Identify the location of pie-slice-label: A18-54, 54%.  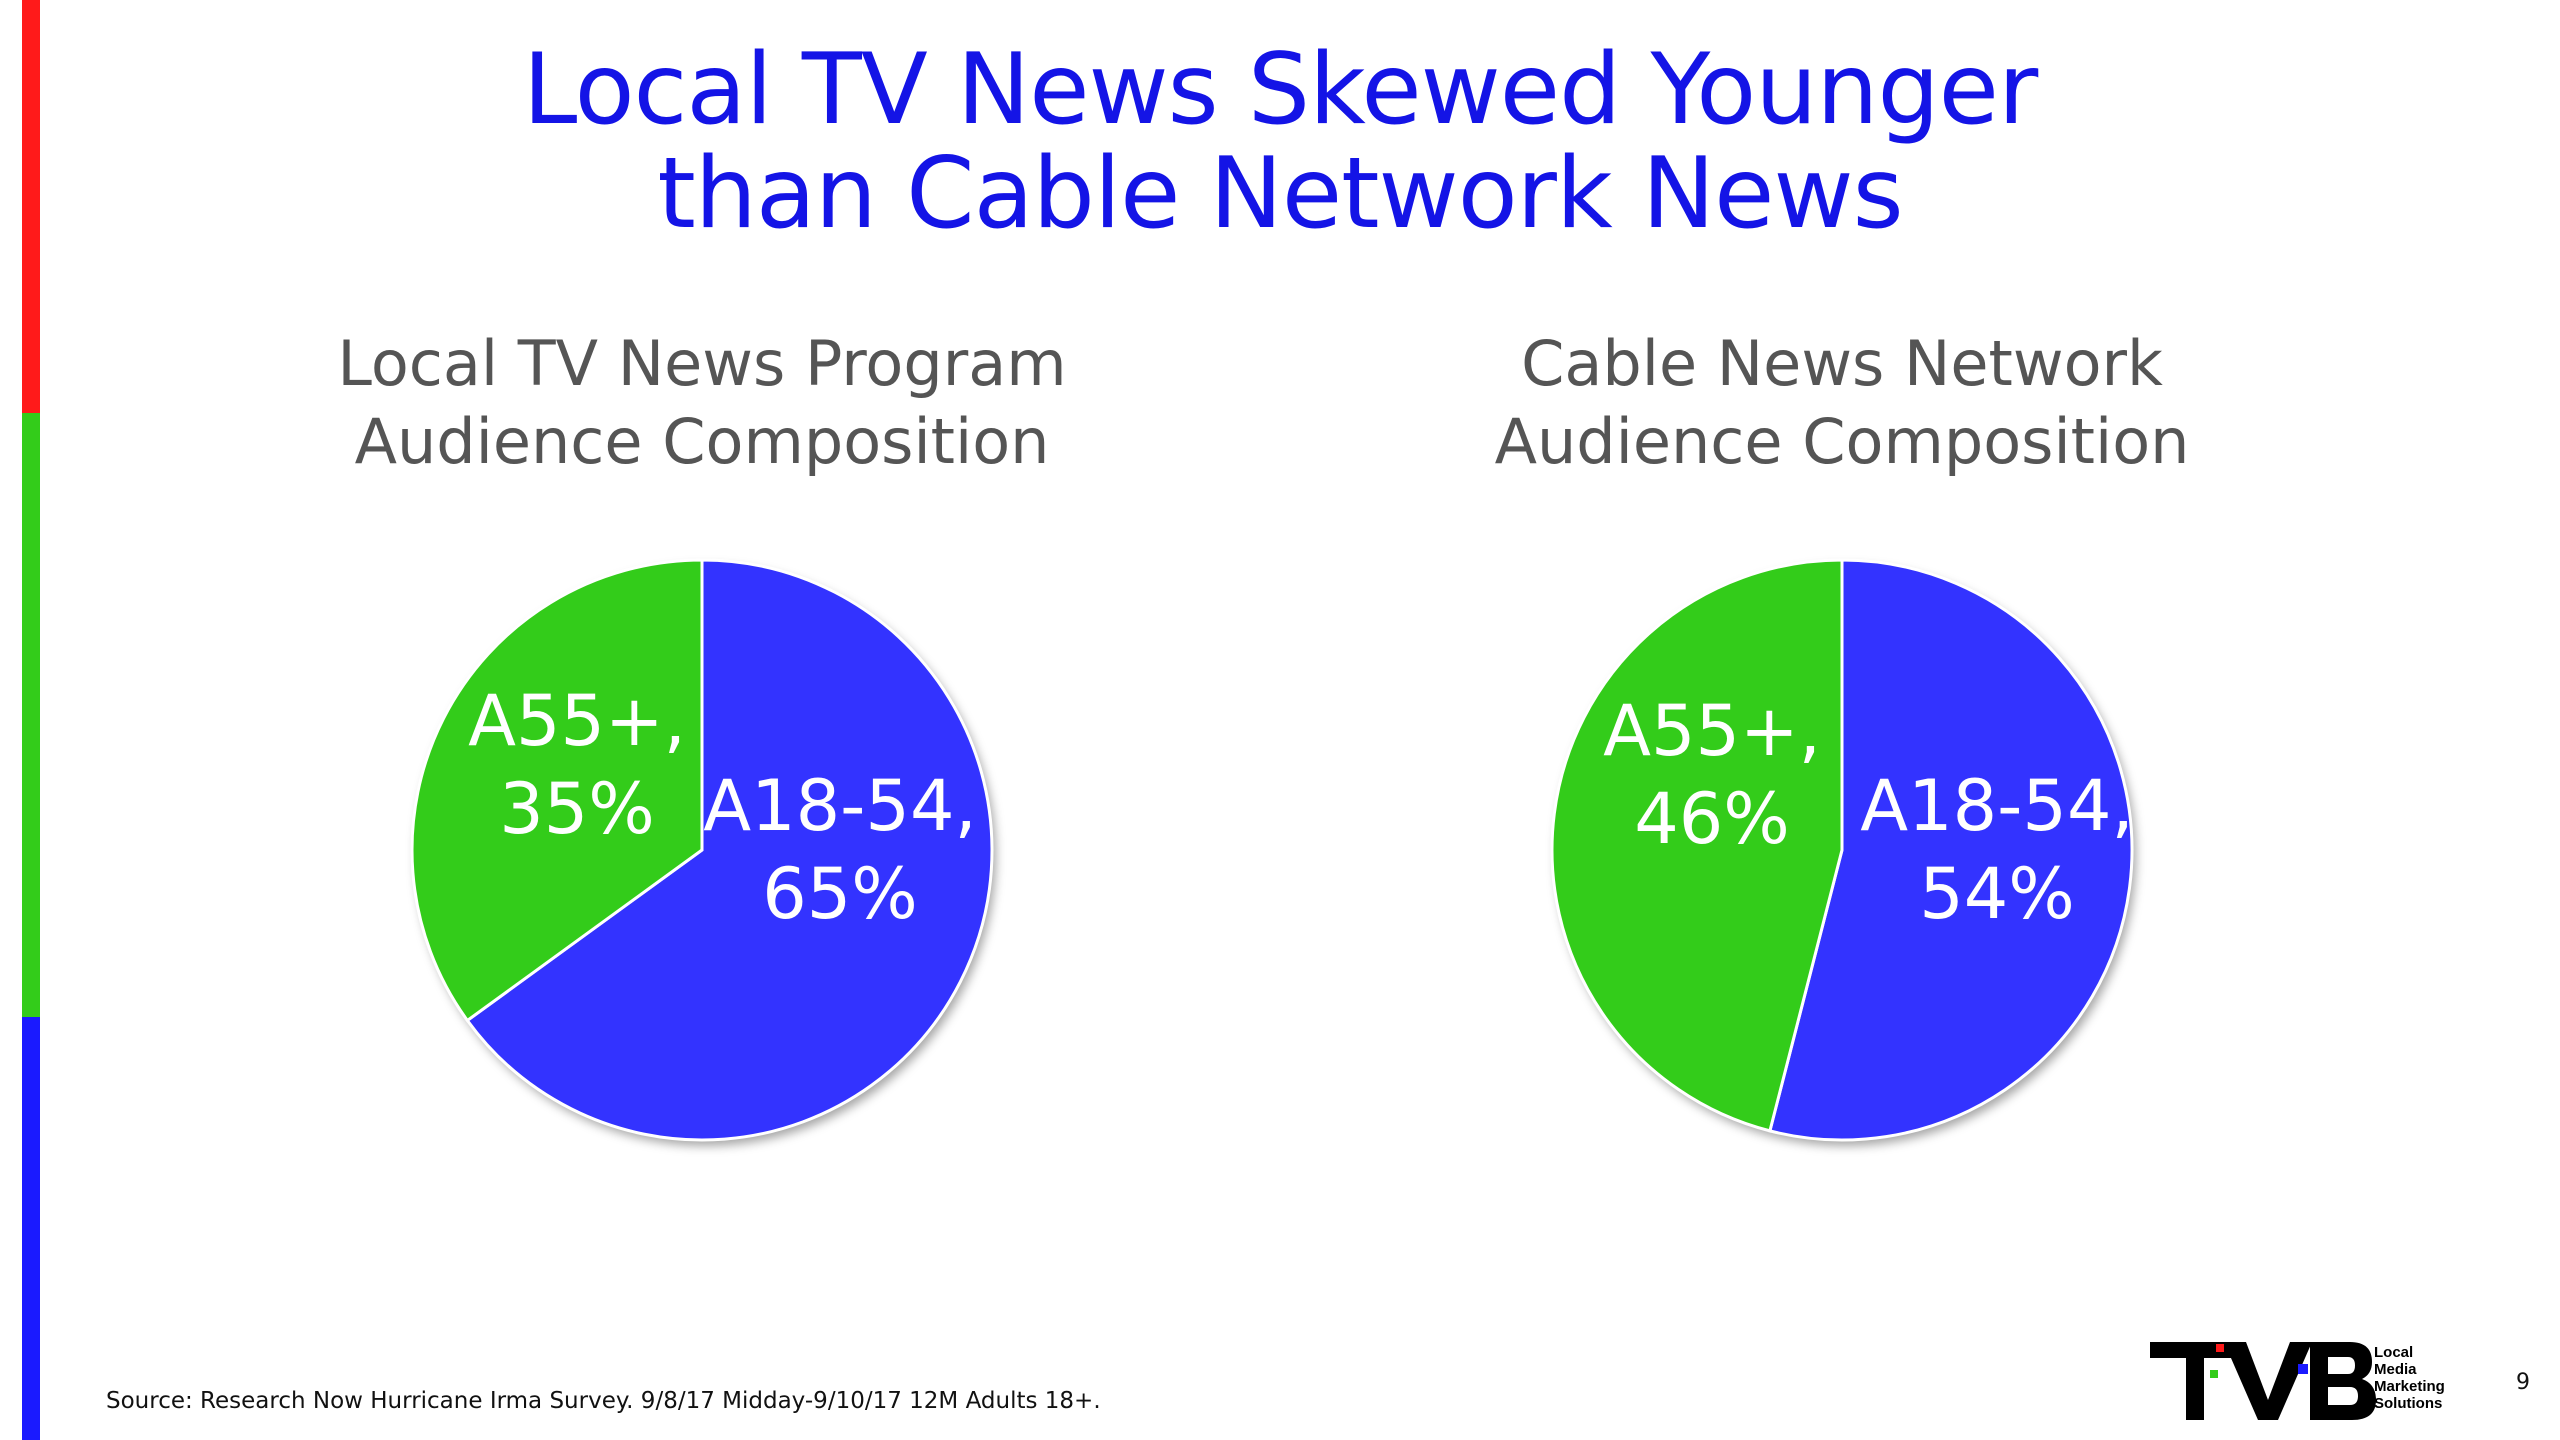
(1997, 850).